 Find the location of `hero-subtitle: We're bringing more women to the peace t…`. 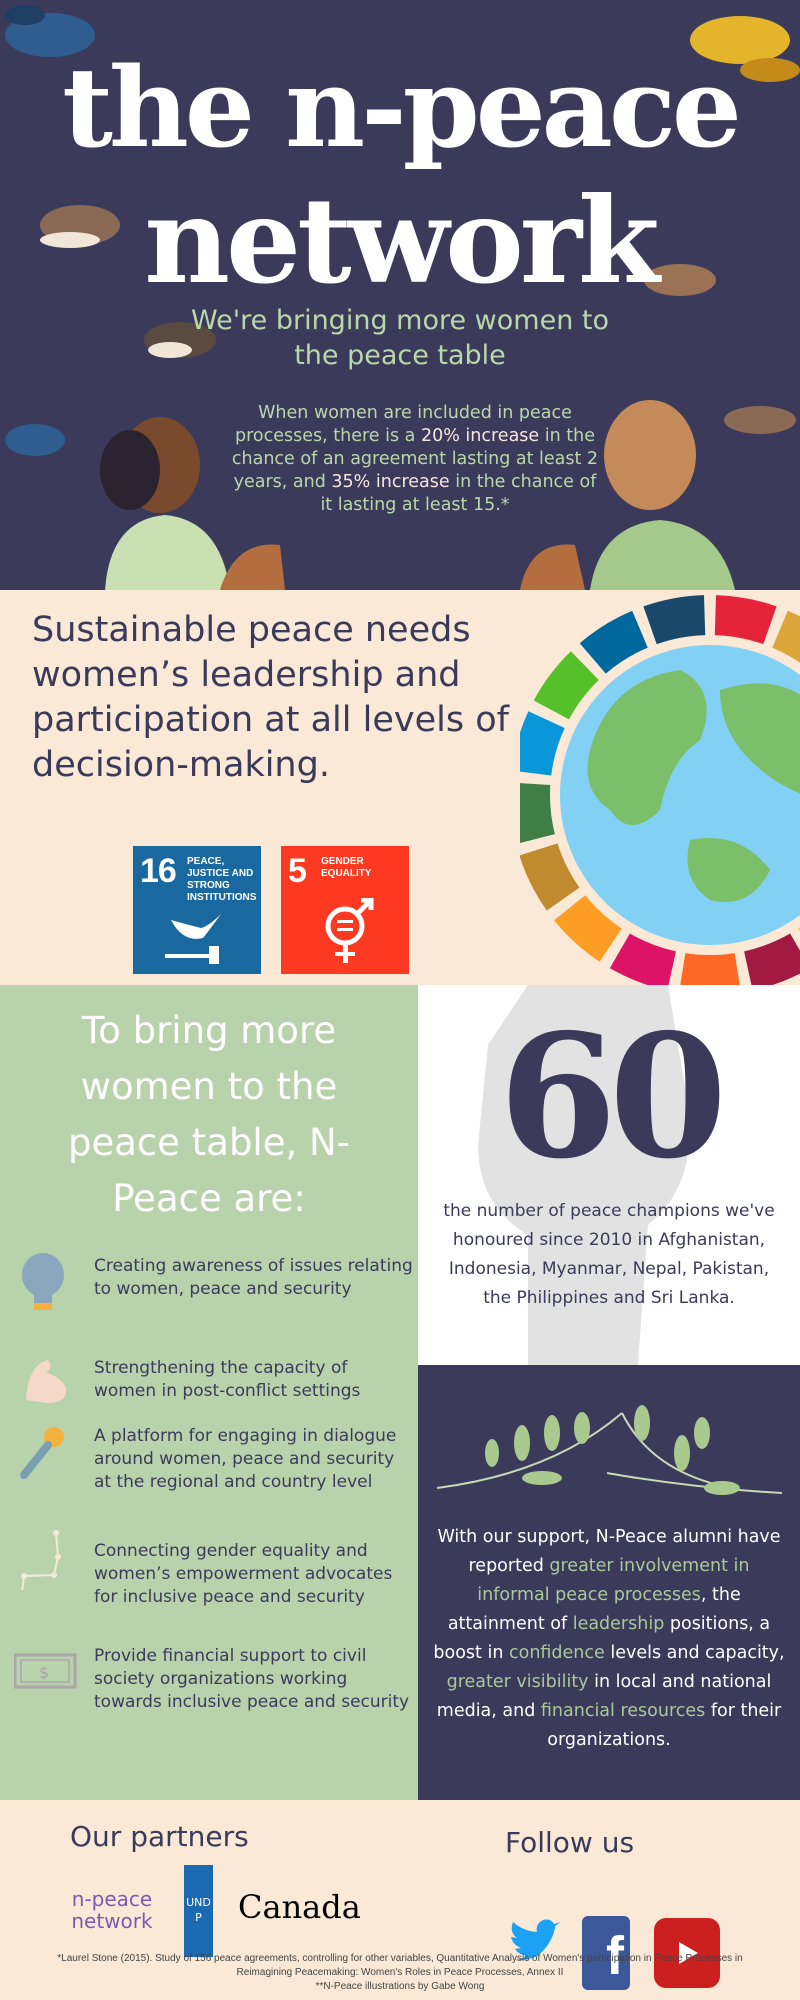

hero-subtitle: We're bringing more women to the peace t… is located at coordinates (399, 338).